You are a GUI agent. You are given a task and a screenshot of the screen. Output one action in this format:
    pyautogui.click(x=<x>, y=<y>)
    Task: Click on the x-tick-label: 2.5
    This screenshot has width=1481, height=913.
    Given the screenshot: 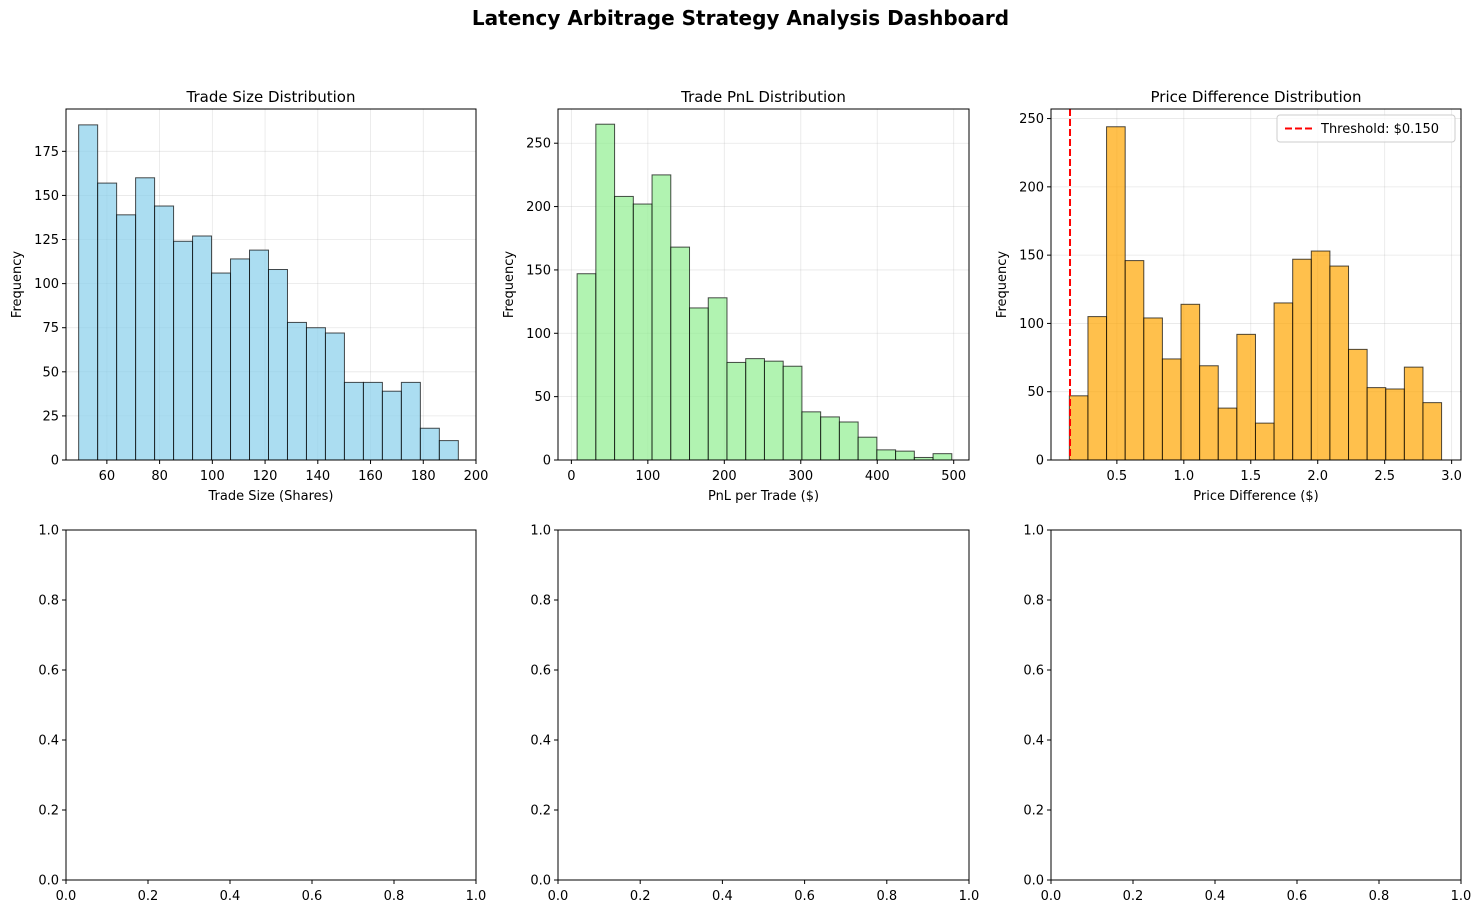 What is the action you would take?
    pyautogui.click(x=1384, y=476)
    